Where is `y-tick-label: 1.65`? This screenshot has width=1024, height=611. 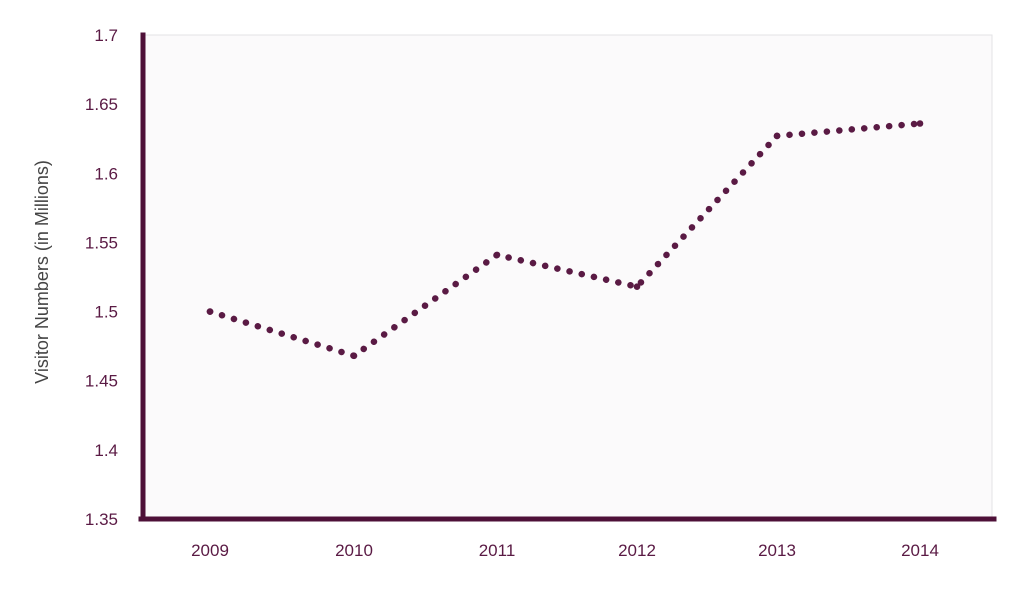
y-tick-label: 1.65 is located at coordinates (101, 104).